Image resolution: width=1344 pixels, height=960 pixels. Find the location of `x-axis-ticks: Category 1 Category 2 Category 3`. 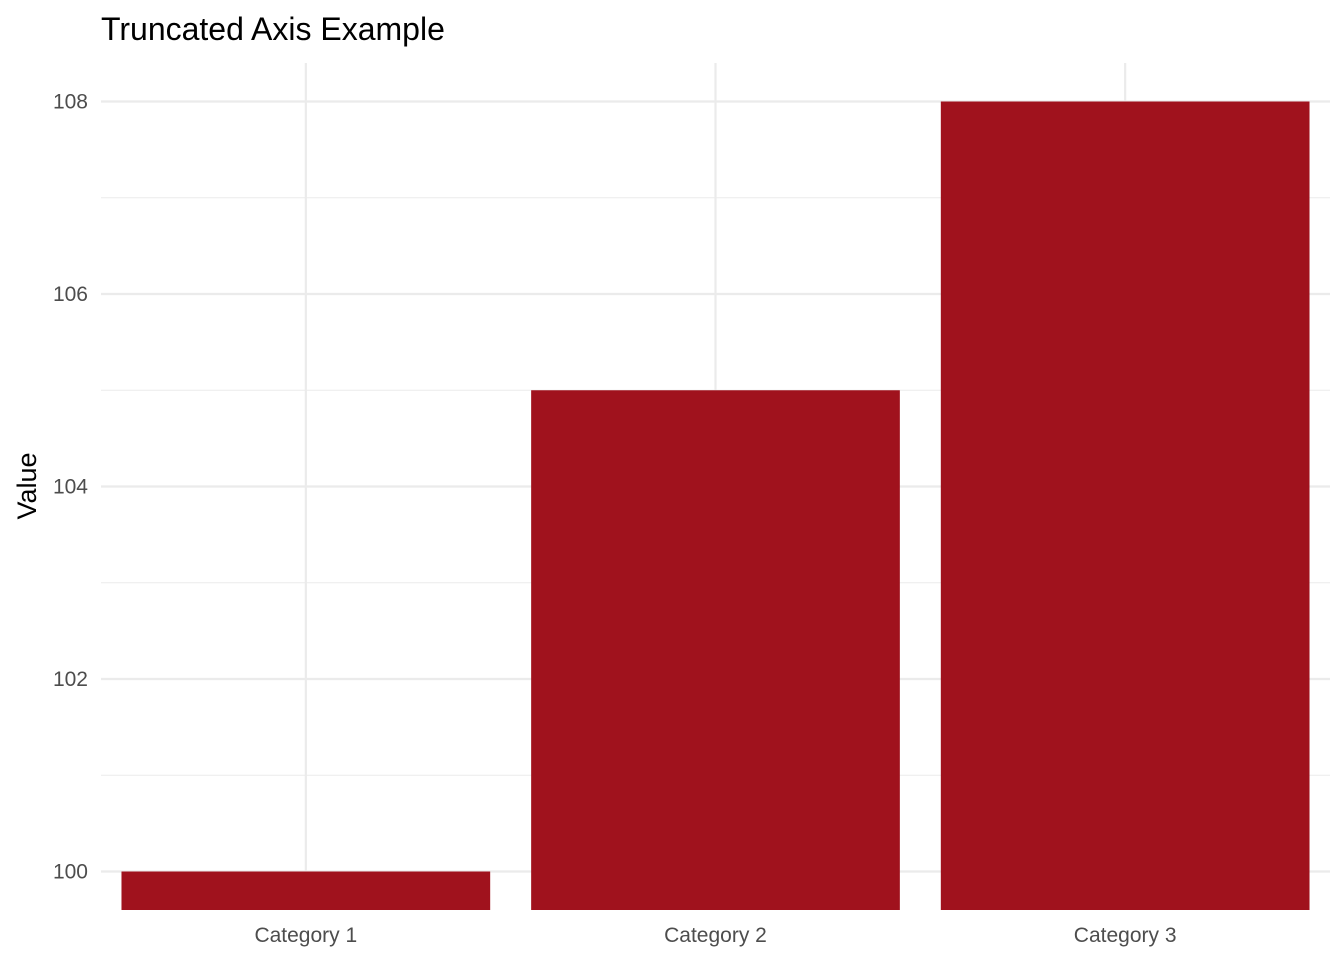

x-axis-ticks: Category 1 Category 2 Category 3 is located at coordinates (715, 935).